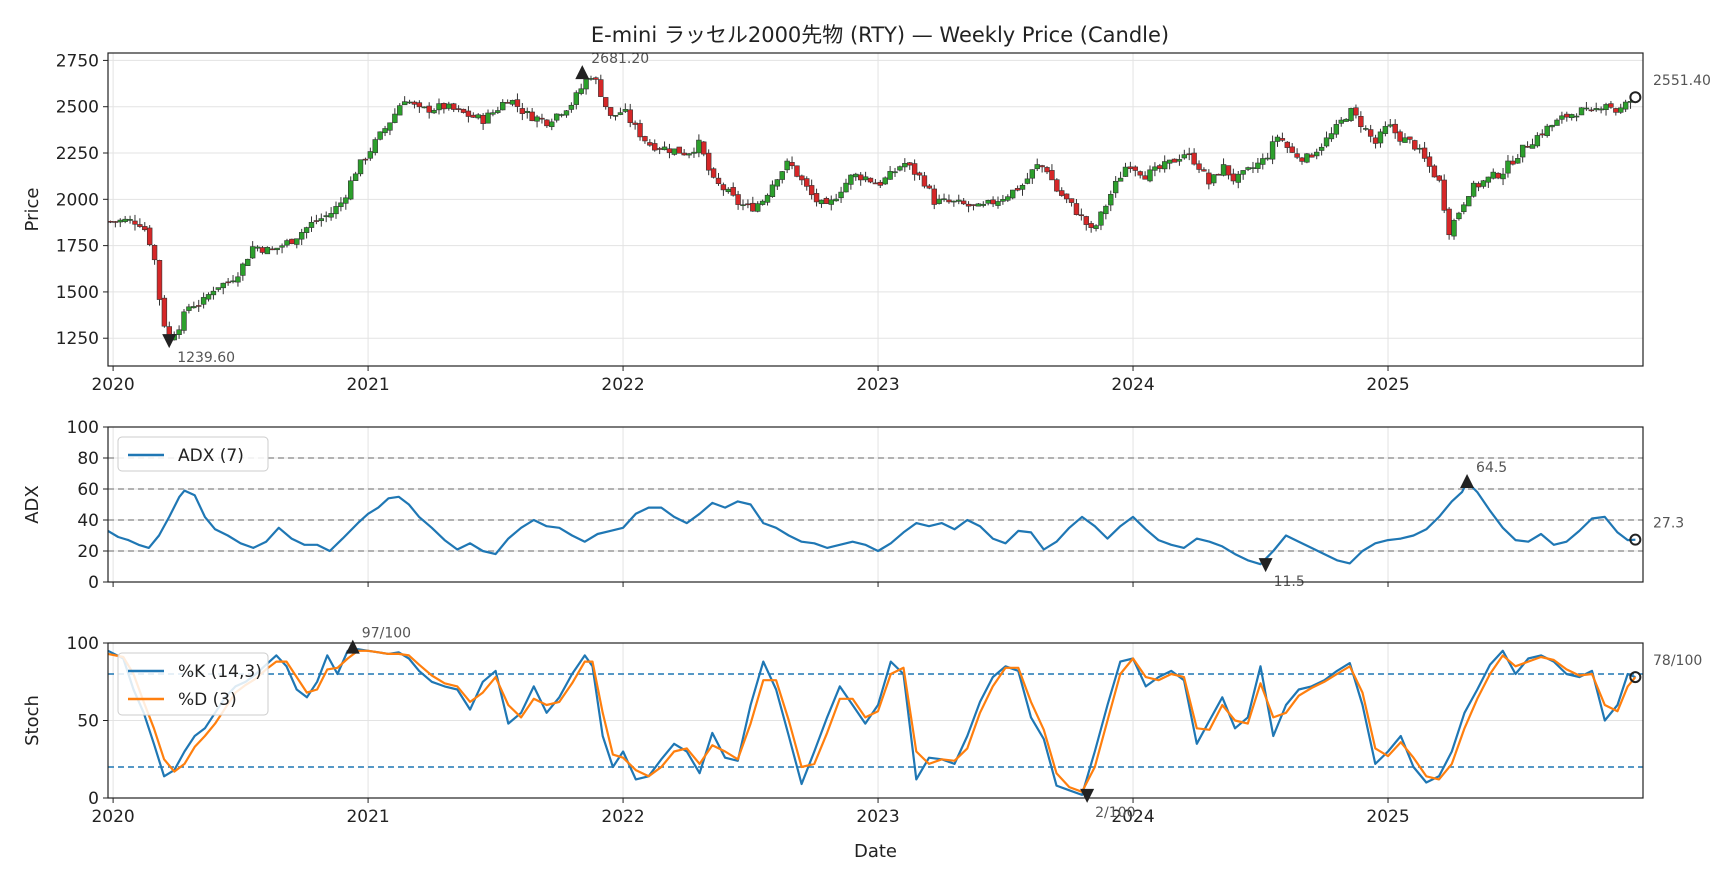 This screenshot has width=1728, height=878. I want to click on x-tick-label: 2024, so click(1132, 385).